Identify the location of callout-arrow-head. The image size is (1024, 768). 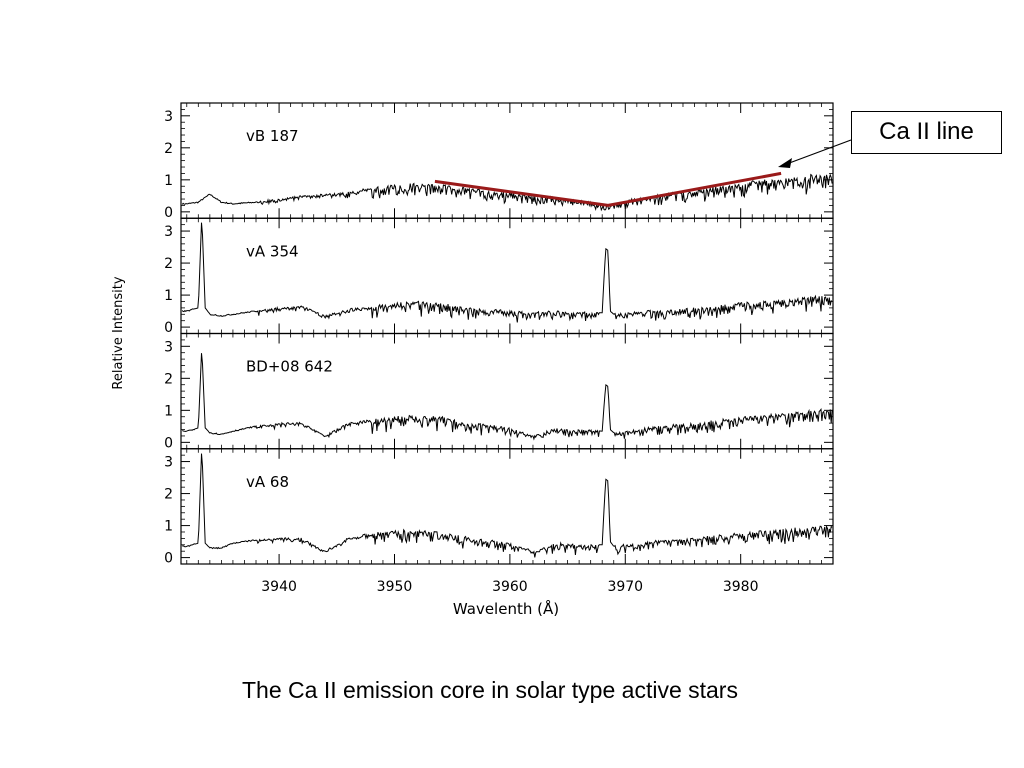
(785, 163).